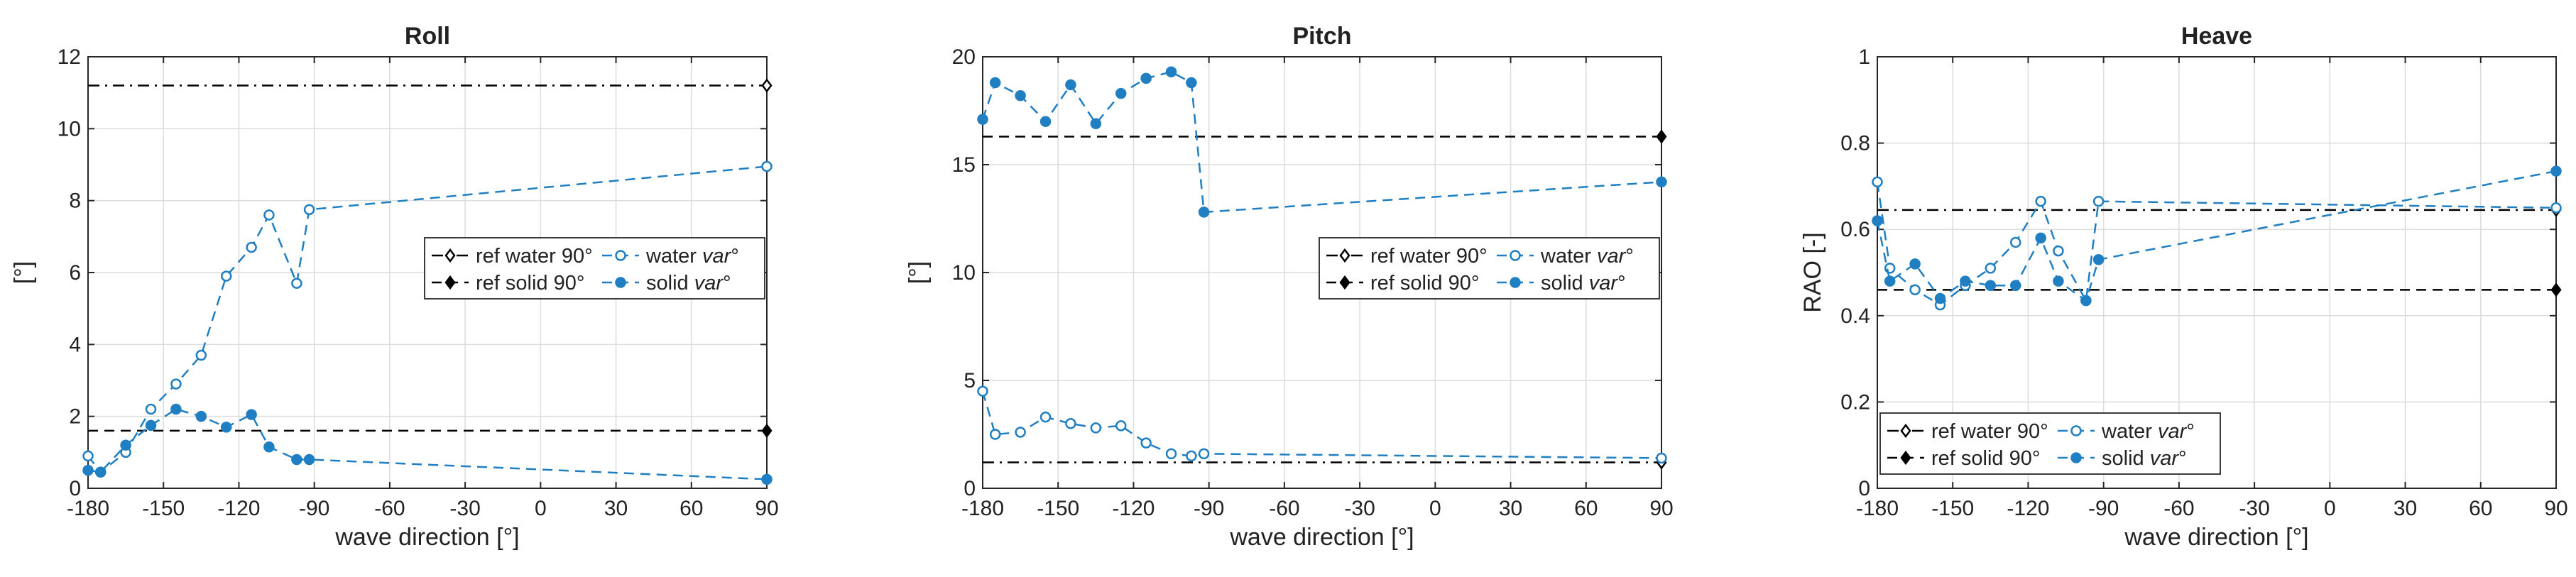 The width and height of the screenshot is (2576, 577). I want to click on legend-label: ref water 90°, so click(1429, 257).